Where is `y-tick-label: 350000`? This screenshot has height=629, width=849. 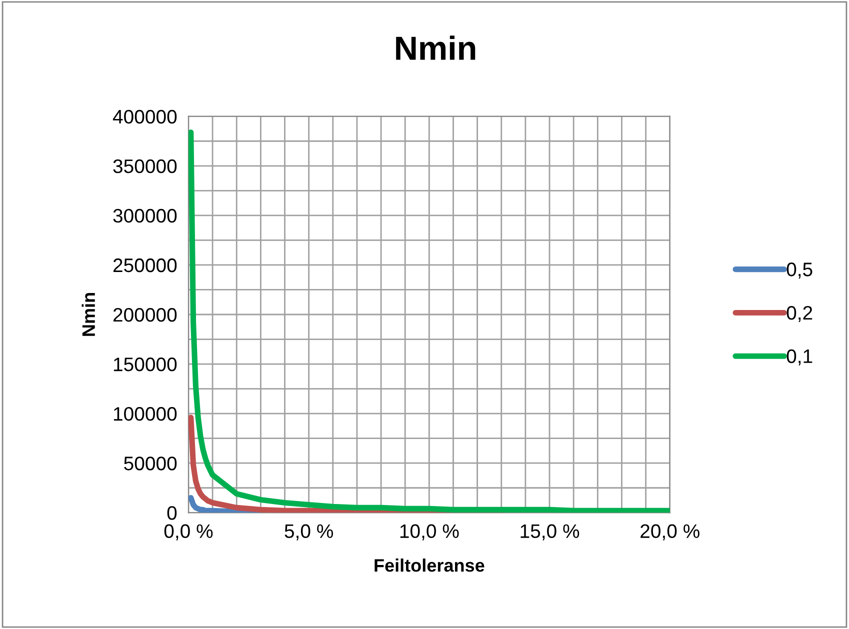 y-tick-label: 350000 is located at coordinates (145, 166).